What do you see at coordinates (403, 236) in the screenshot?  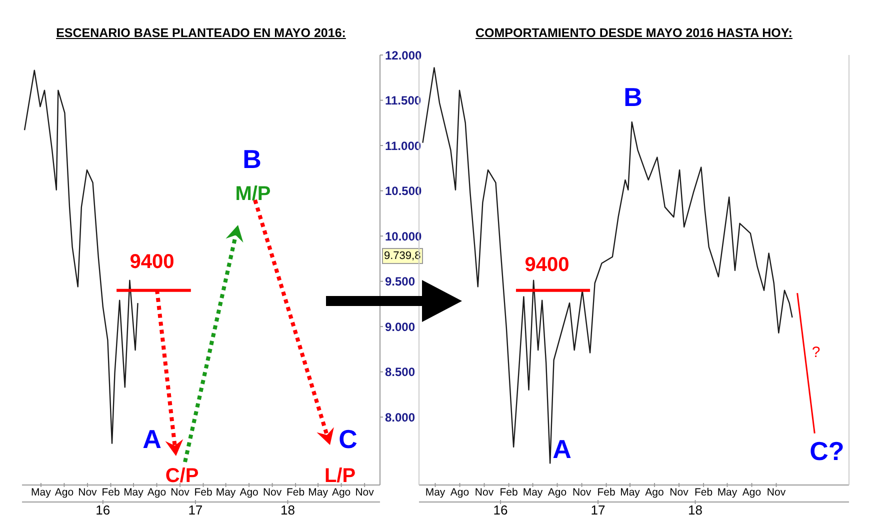 I see `y-tick-label: 10.000` at bounding box center [403, 236].